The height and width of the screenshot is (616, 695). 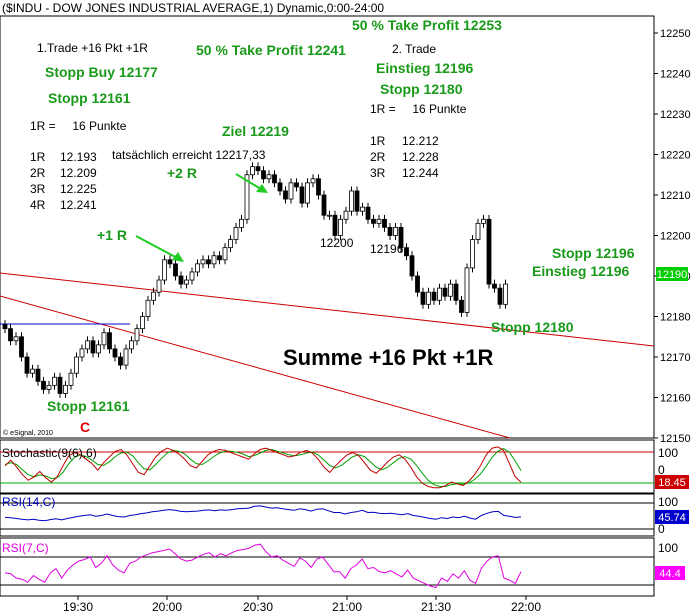 I want to click on ziel-label: Ziel 12219, so click(x=255, y=131).